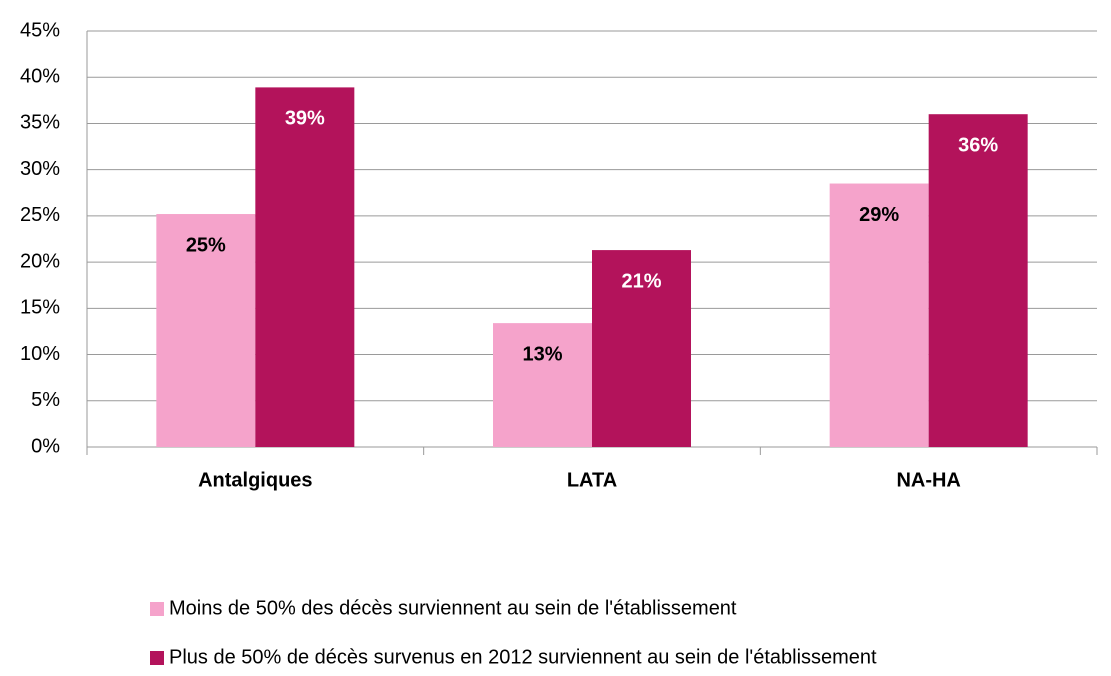 The image size is (1111, 676). Describe the element at coordinates (40, 30) in the screenshot. I see `y-tick-label: 45%` at that location.